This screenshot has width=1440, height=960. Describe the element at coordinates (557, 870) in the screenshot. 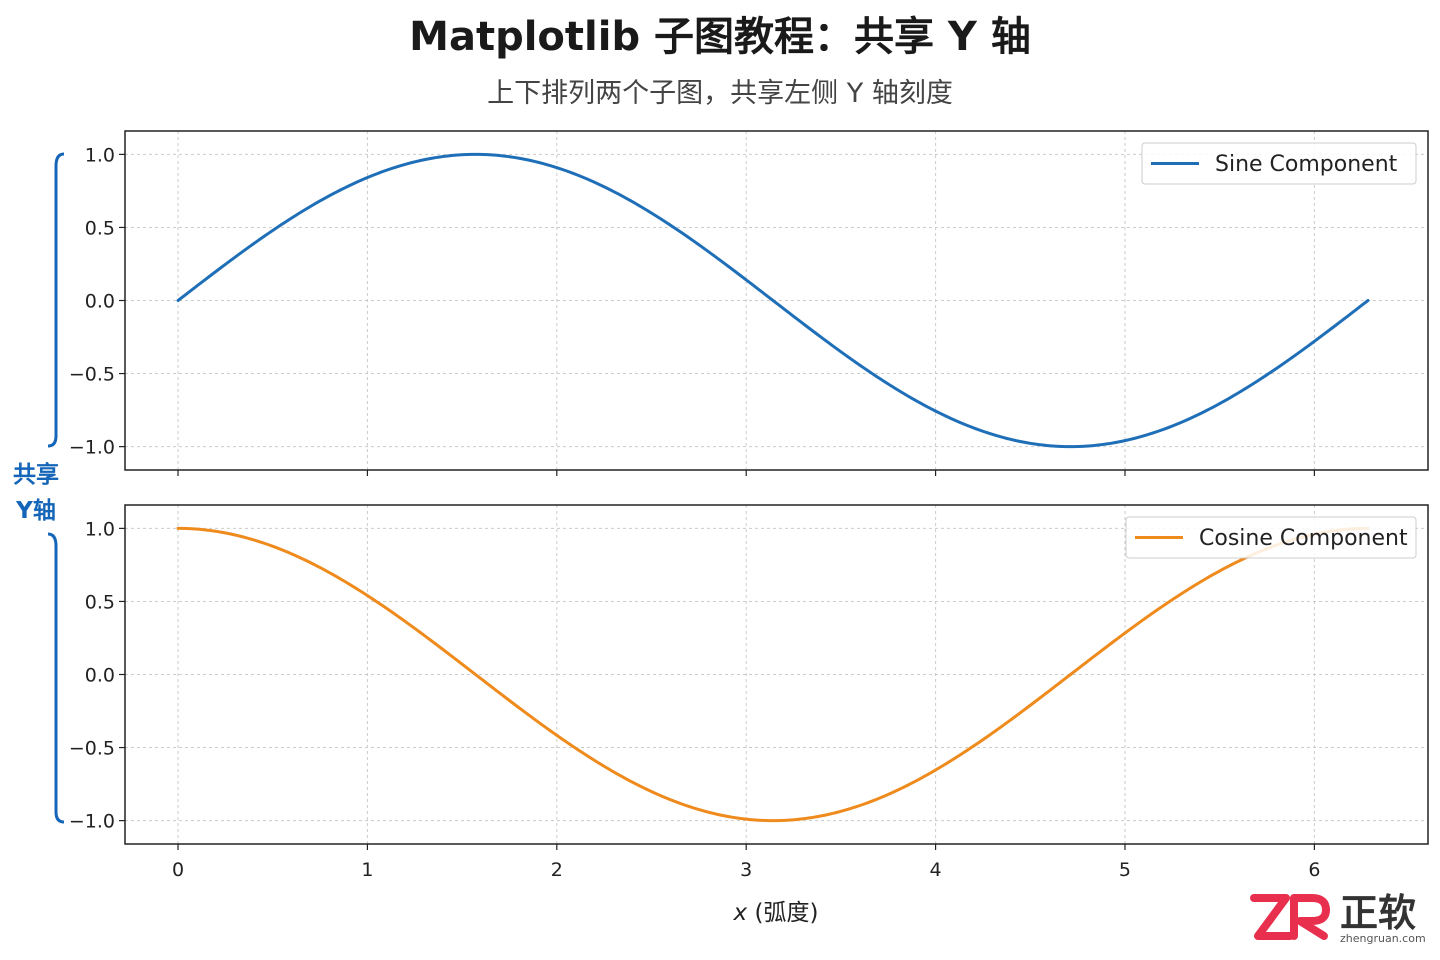

I see `x-tick-label: 2` at that location.